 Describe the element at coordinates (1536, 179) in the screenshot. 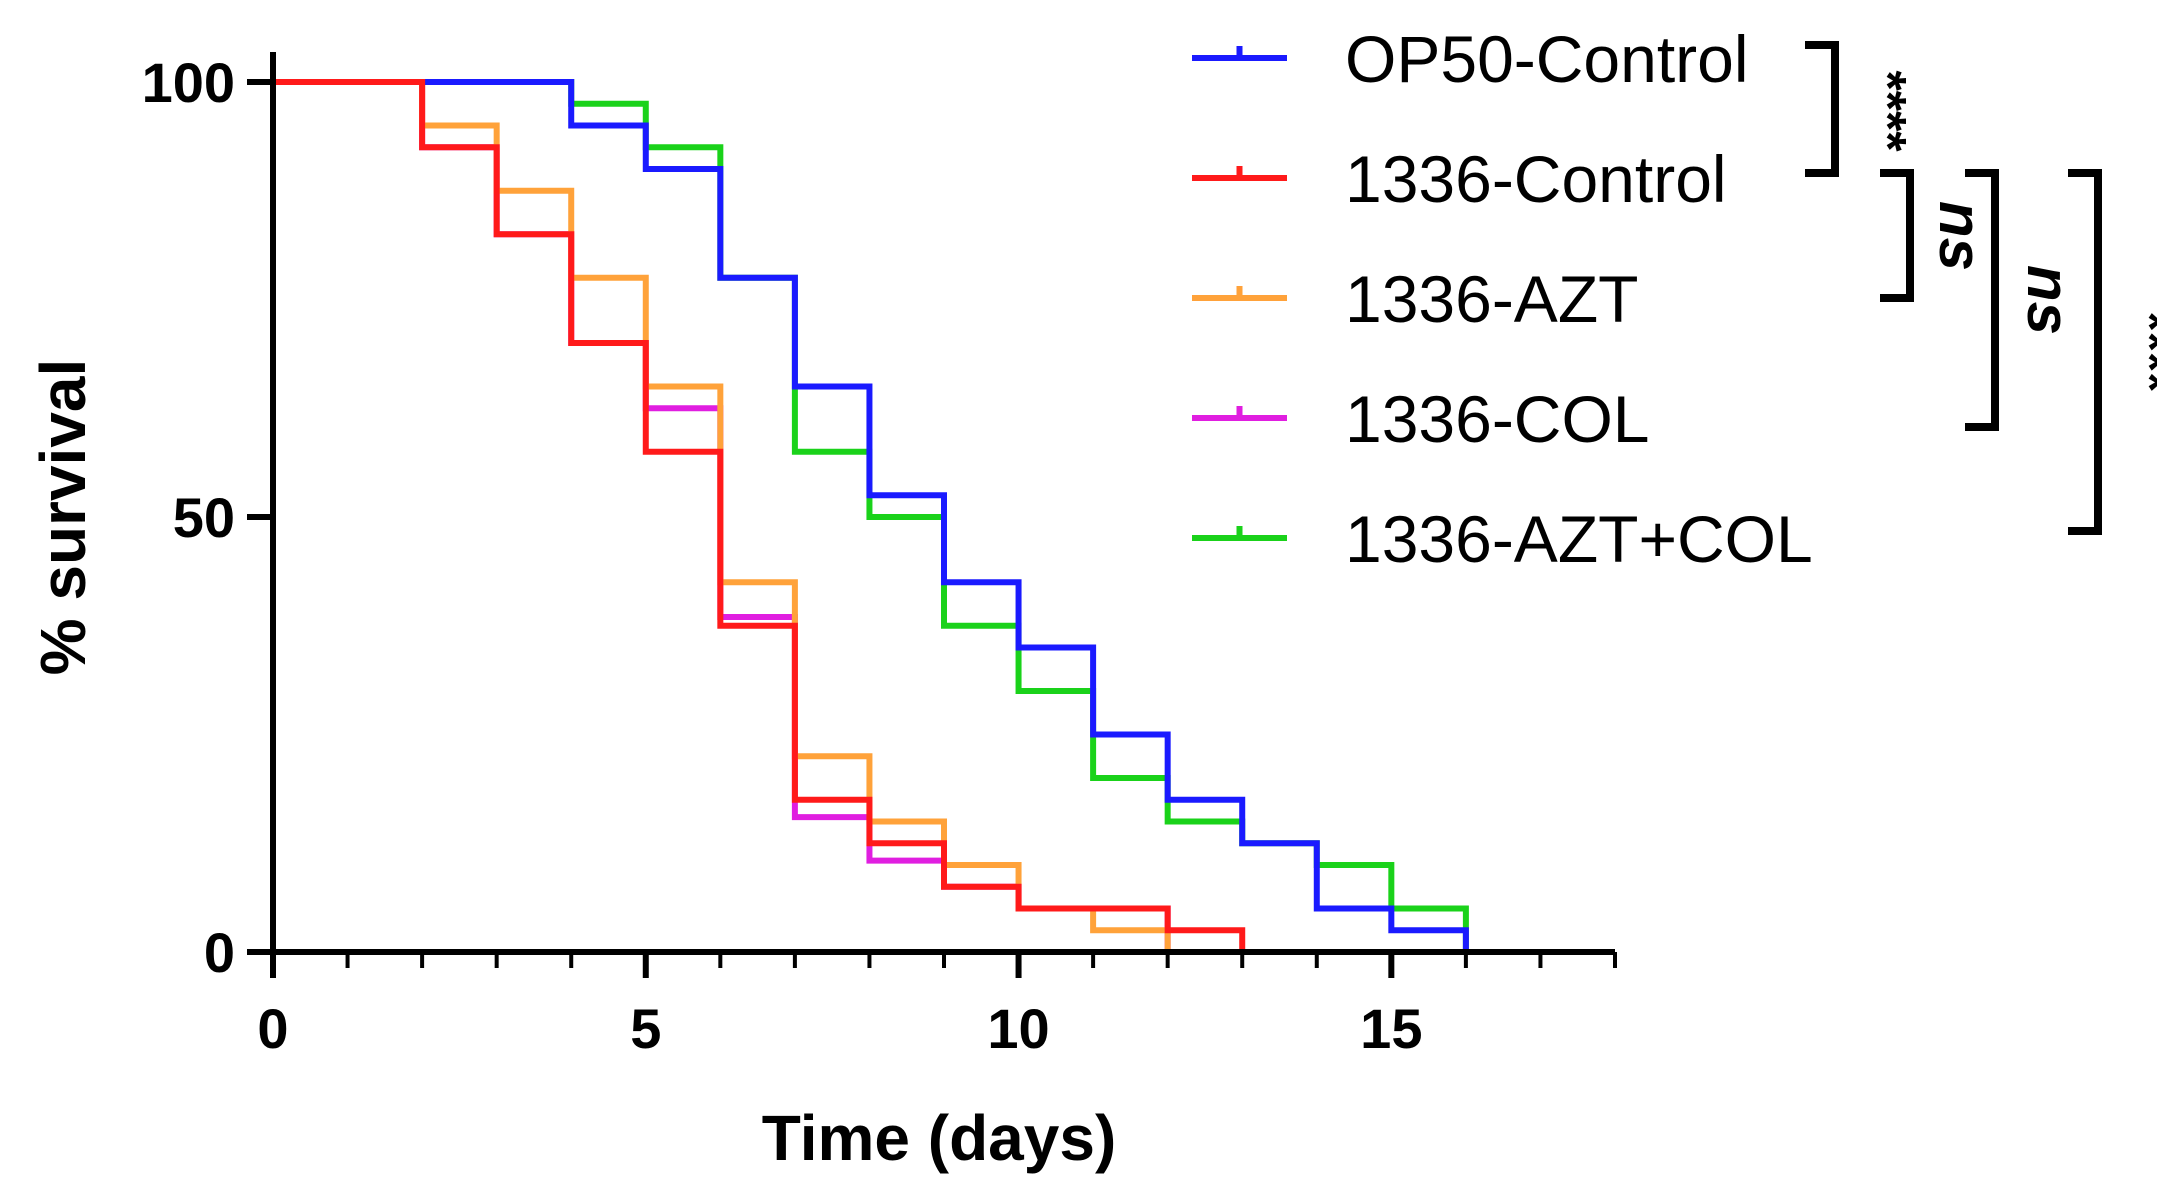

I see `legend-label-1336-control: 1336-Control` at that location.